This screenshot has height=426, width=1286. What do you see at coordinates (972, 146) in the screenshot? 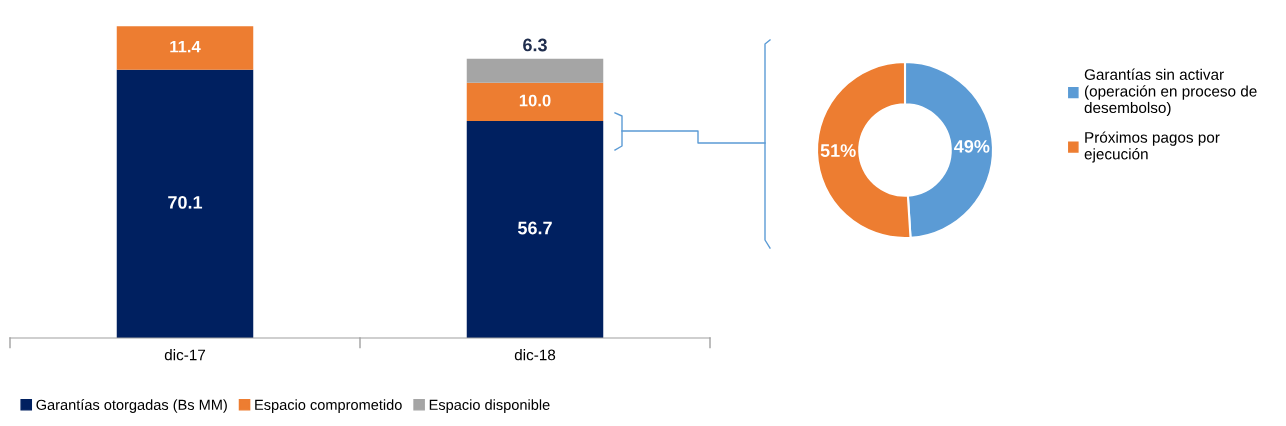
I see `data-label: 49%` at bounding box center [972, 146].